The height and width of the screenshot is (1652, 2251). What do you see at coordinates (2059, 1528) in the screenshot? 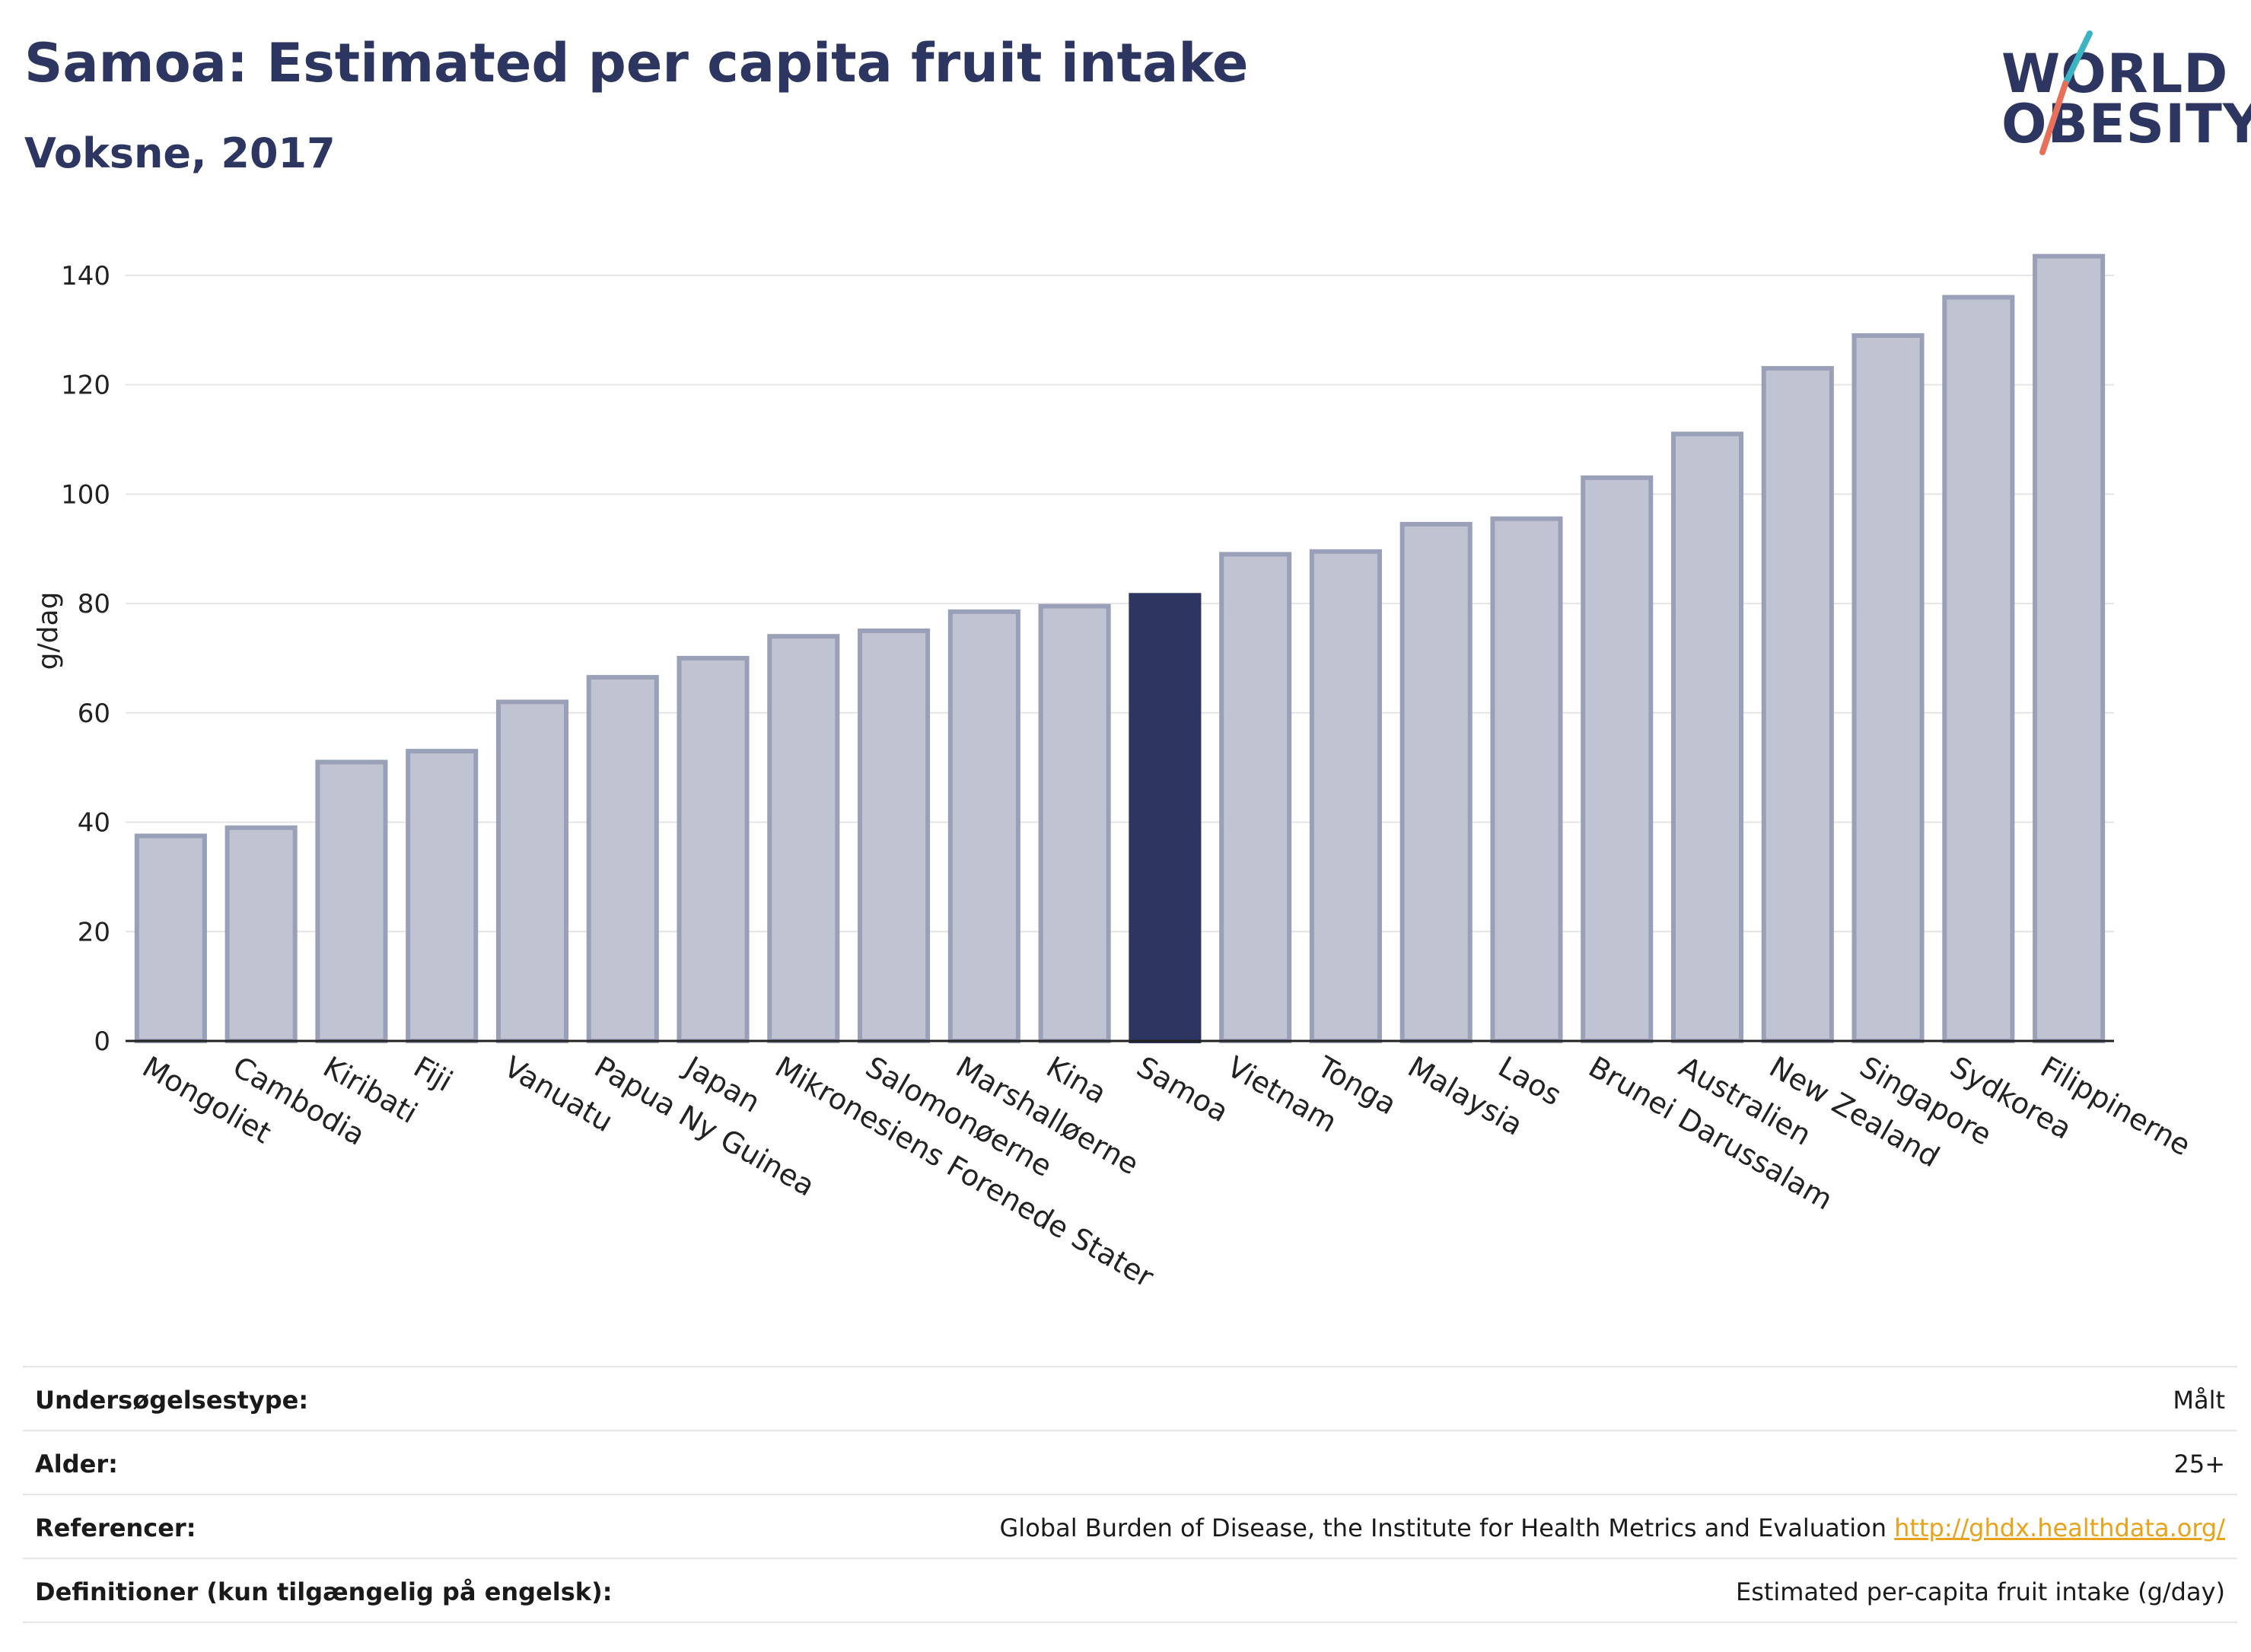
I see `reference-link: http://ghdx.healthdata.org/` at bounding box center [2059, 1528].